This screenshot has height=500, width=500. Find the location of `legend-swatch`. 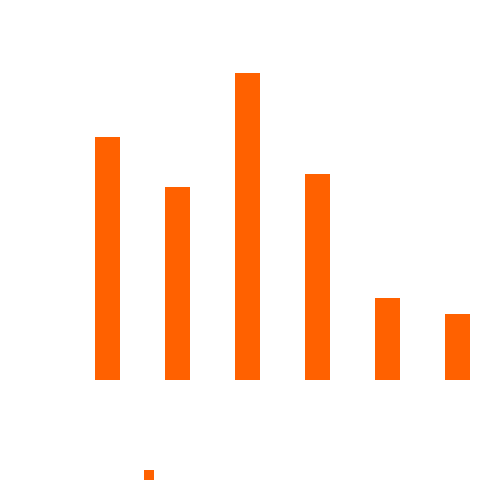

legend-swatch is located at coordinates (149, 475).